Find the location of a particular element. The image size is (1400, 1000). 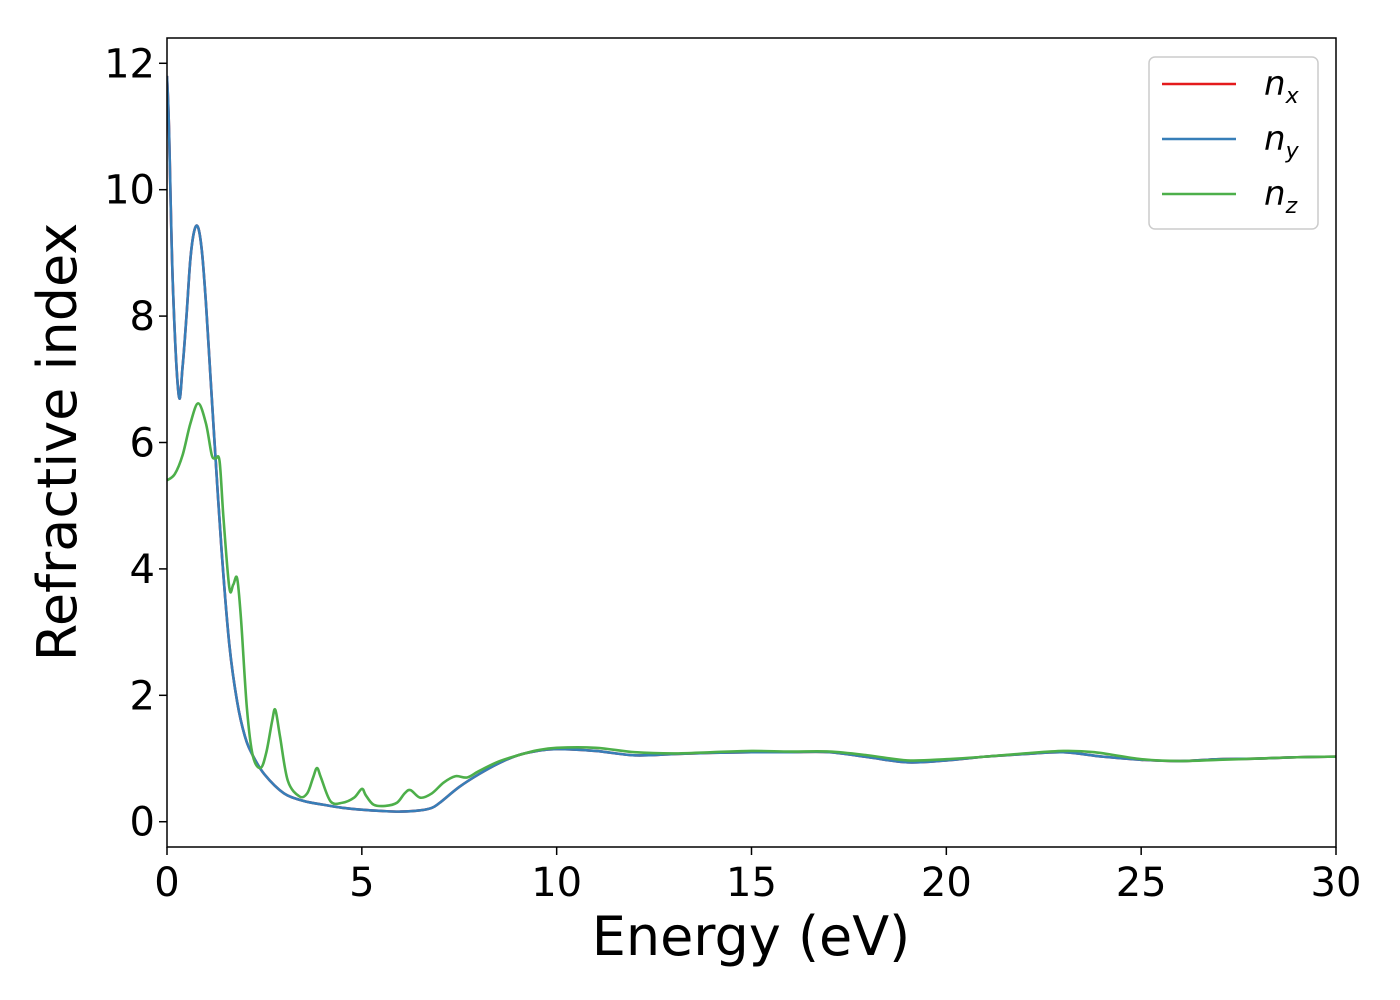

x-tick-label: 5 is located at coordinates (361, 883).